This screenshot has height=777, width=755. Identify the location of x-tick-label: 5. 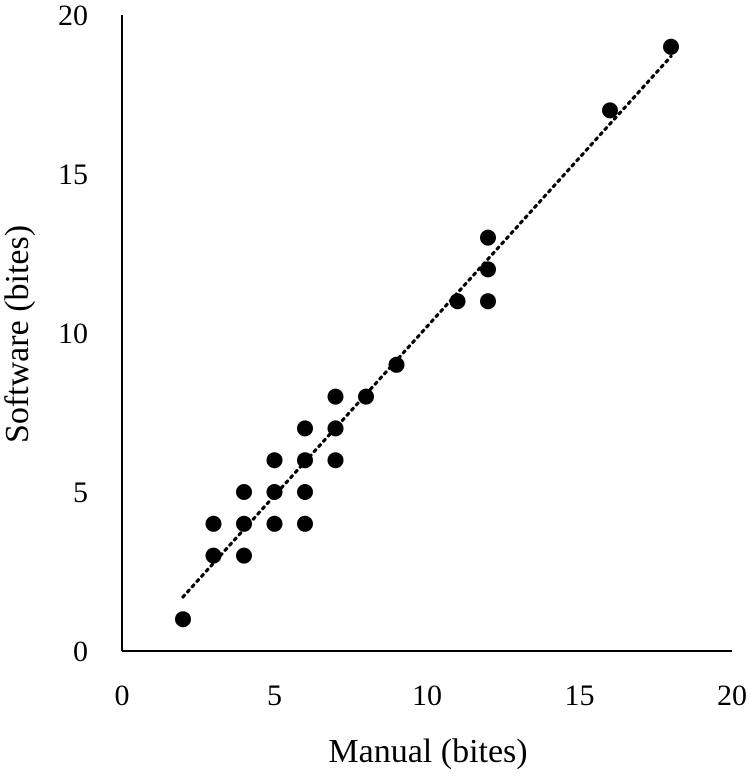
(274, 695).